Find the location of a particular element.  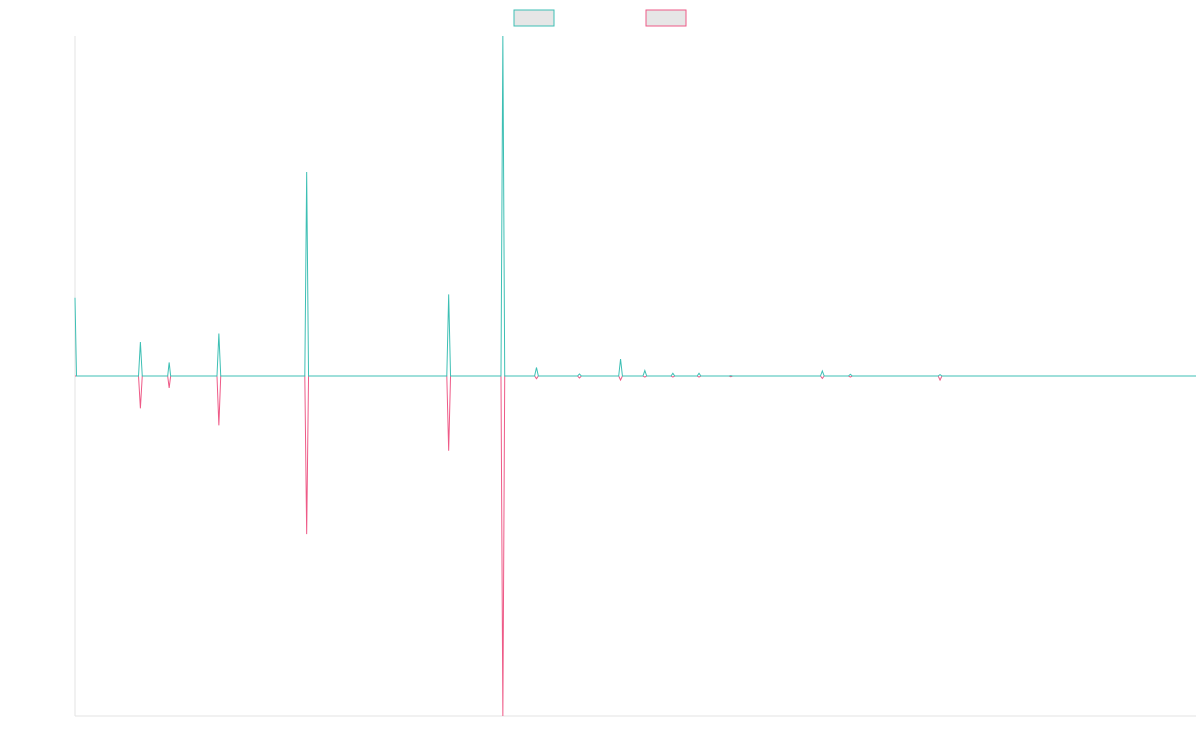

chart-legend is located at coordinates (600, 18).